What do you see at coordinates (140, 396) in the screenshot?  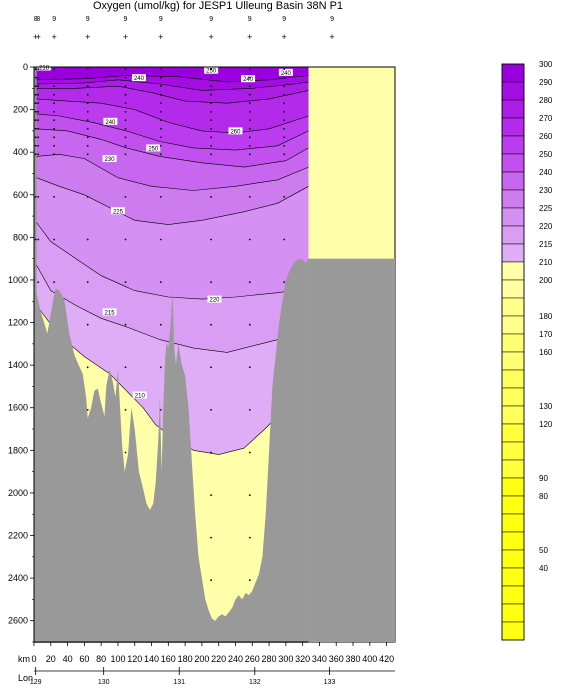 I see `svg-text: 210` at bounding box center [140, 396].